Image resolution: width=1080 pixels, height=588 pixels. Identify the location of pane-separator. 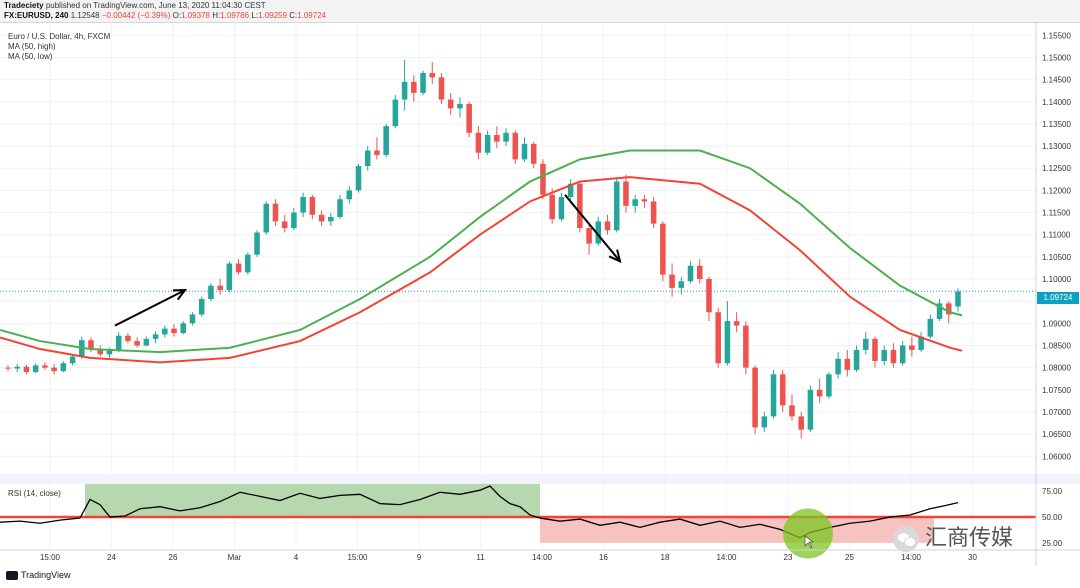
(540, 479).